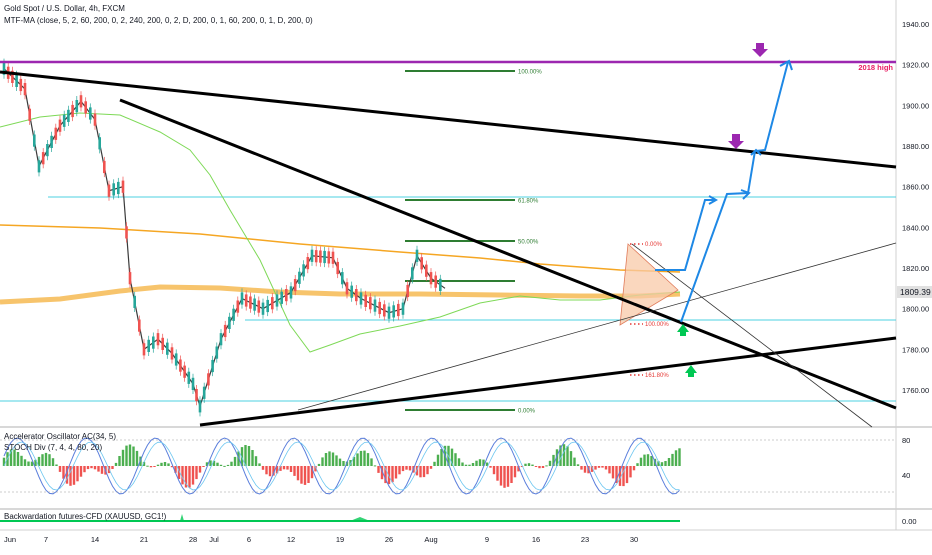  What do you see at coordinates (760, 50) in the screenshot?
I see `purple-down-arrow-top` at bounding box center [760, 50].